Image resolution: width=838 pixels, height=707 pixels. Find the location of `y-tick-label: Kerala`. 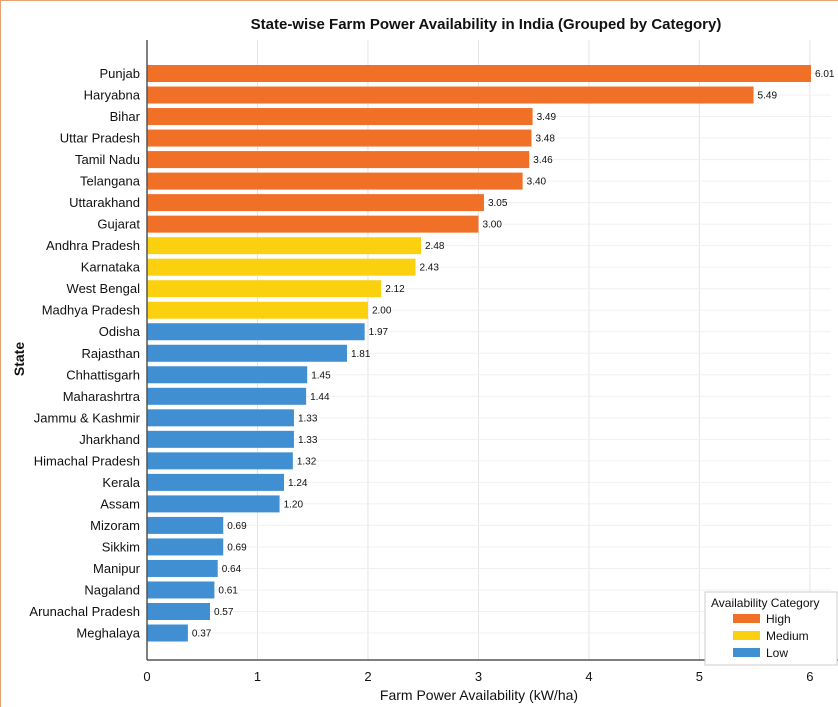

y-tick-label: Kerala is located at coordinates (121, 482).